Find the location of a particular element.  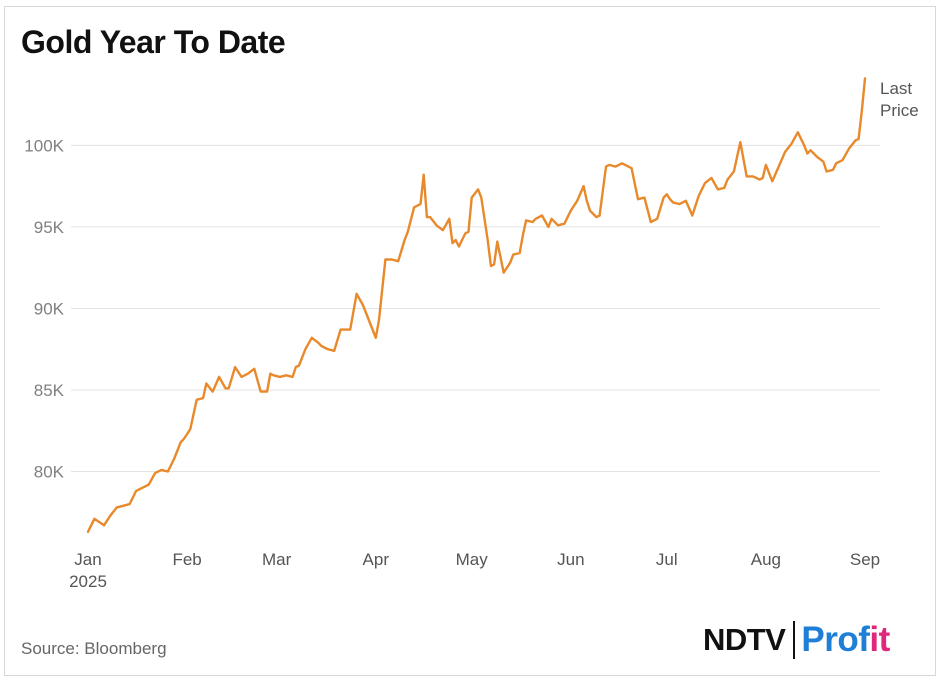

y-axis-ticks: 80K 85K 90K 95K 100K is located at coordinates (44, 308).